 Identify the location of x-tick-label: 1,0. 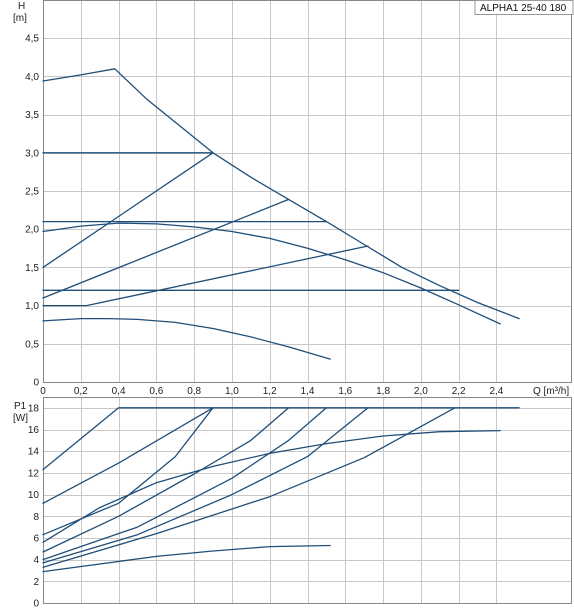
(232, 391).